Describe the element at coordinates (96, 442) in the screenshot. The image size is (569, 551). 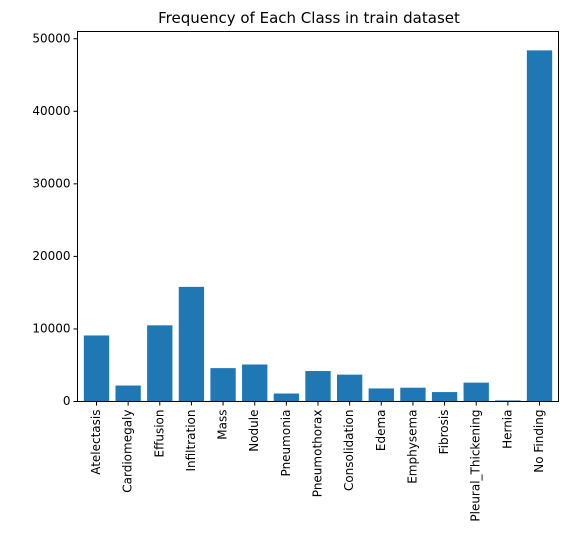
I see `x-tick-label: Atelectasis` at that location.